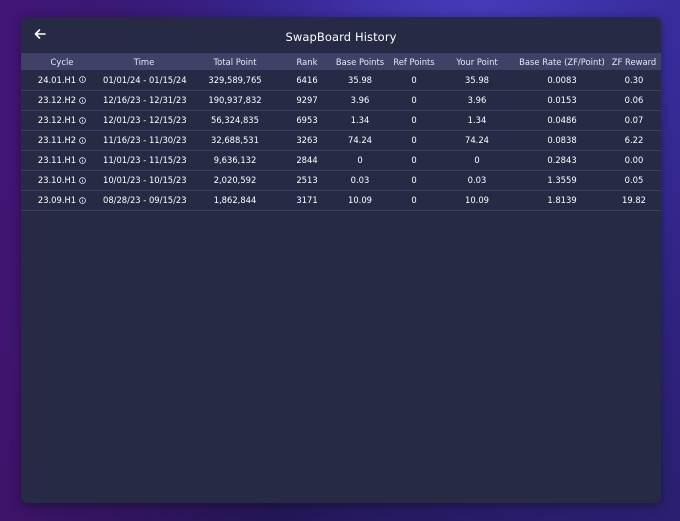 This screenshot has width=680, height=521. I want to click on page-title: SwapBoard History, so click(341, 37).